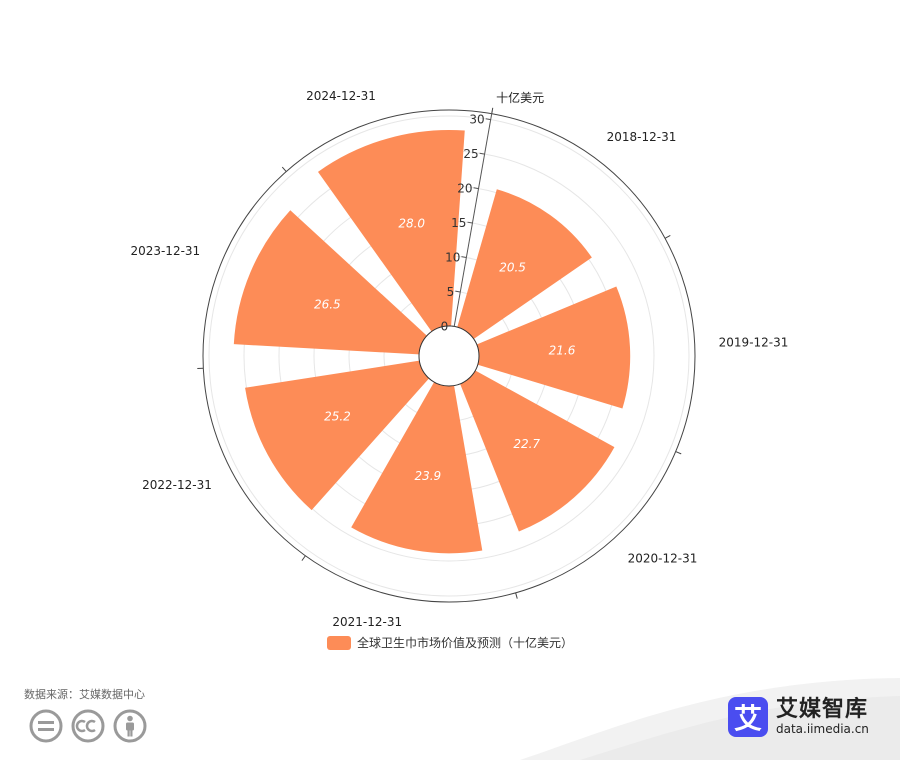 This screenshot has width=900, height=760. What do you see at coordinates (464, 189) in the screenshot?
I see `radial-tick-label: 20` at bounding box center [464, 189].